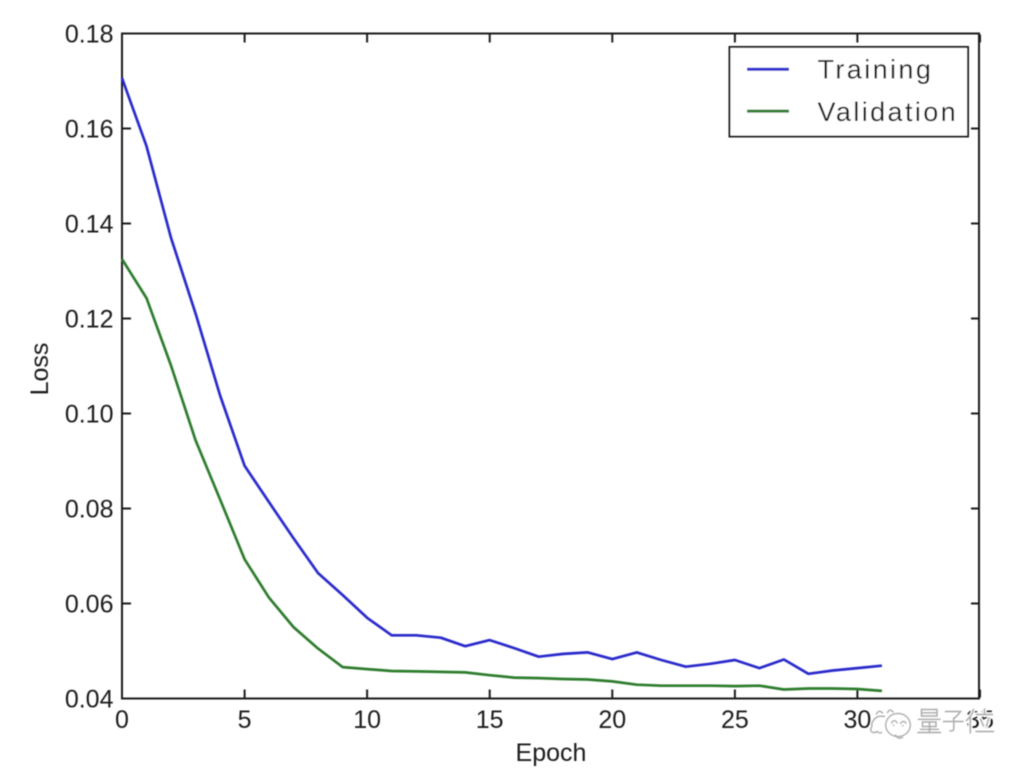  What do you see at coordinates (89, 415) in the screenshot?
I see `svg-text: 0.10` at bounding box center [89, 415].